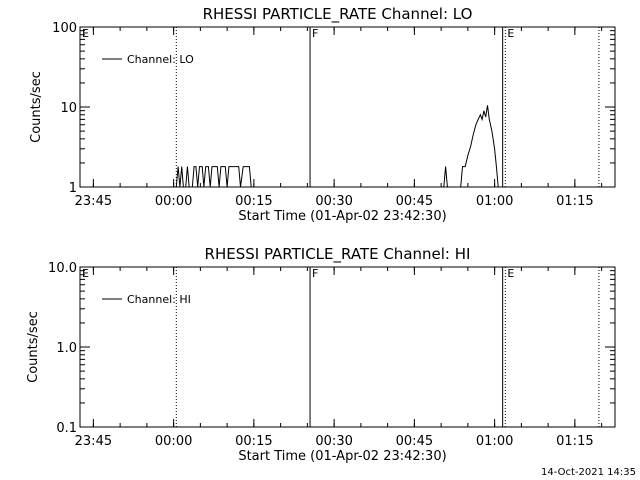  Describe the element at coordinates (315, 273) in the screenshot. I see `chart-2-segment-marker-label: F` at that location.